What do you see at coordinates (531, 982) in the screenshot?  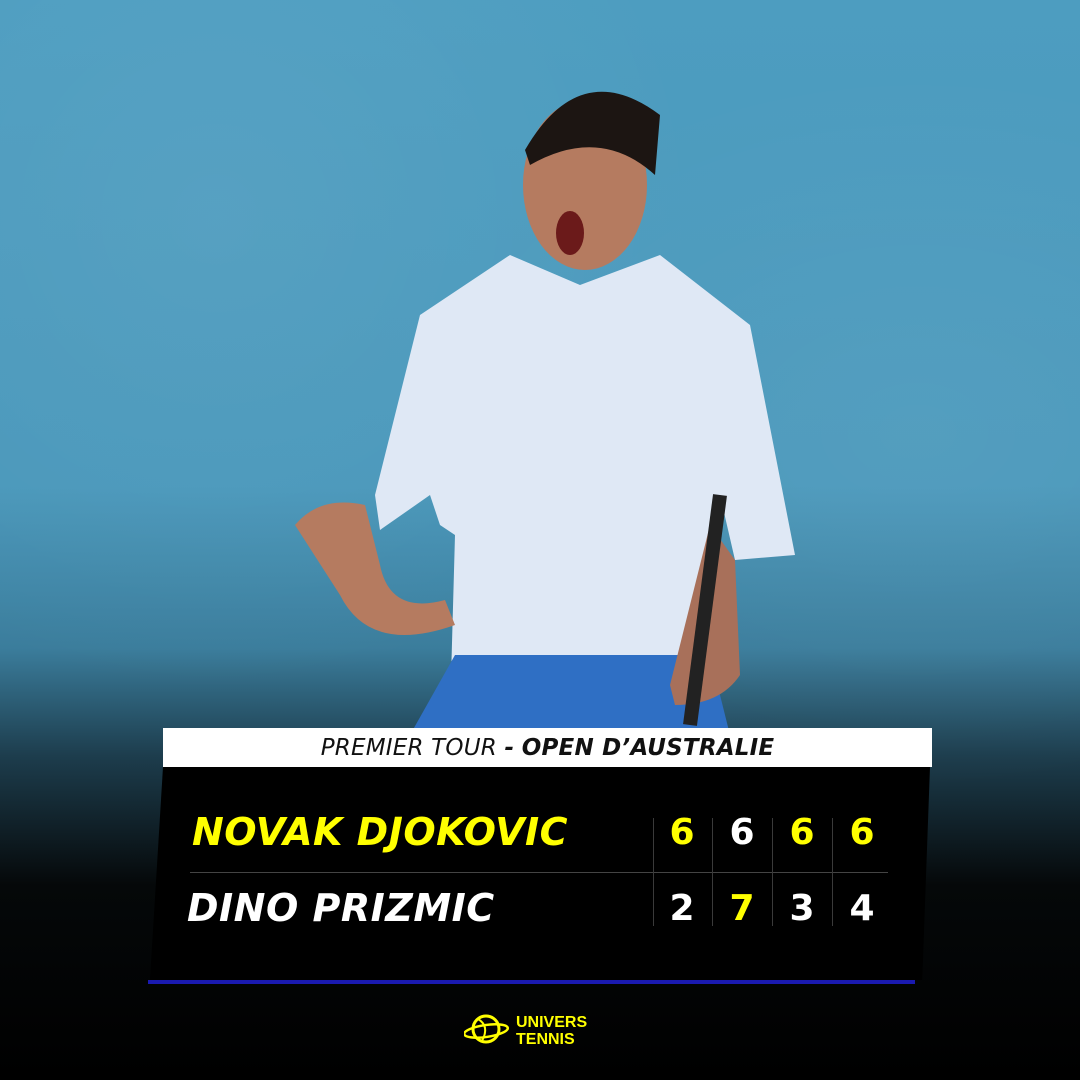 I see `accent-bar` at bounding box center [531, 982].